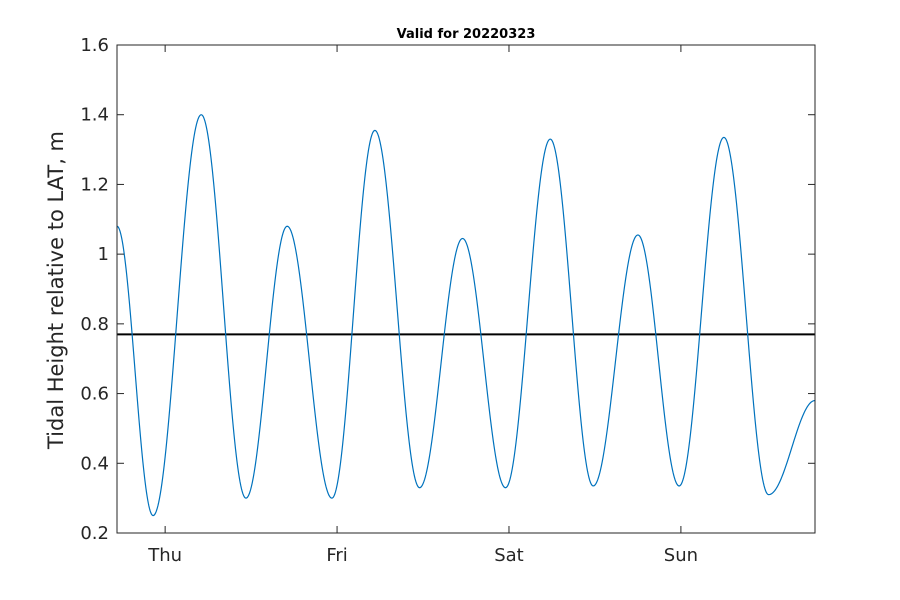  Describe the element at coordinates (56, 290) in the screenshot. I see `y-axis-label: Tidal Height relative to LAT, m` at that location.